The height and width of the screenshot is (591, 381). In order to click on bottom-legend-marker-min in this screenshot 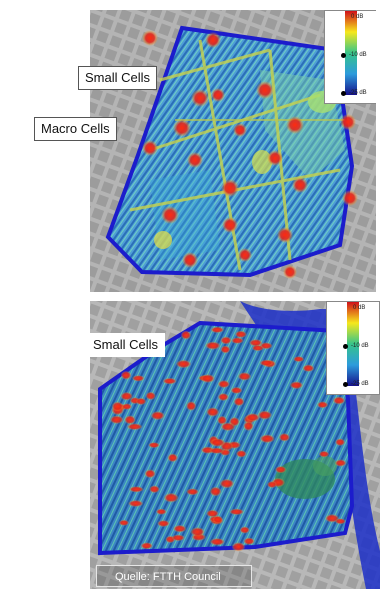, I will do `click(345, 384)`.